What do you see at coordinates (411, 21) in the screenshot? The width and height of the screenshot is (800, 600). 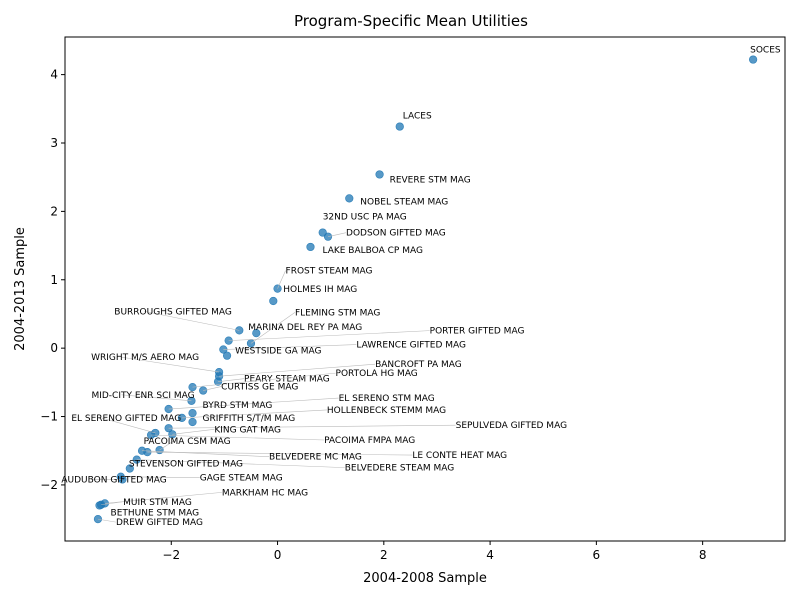 I see `chart-title: Program-Specific Mean Utilities` at bounding box center [411, 21].